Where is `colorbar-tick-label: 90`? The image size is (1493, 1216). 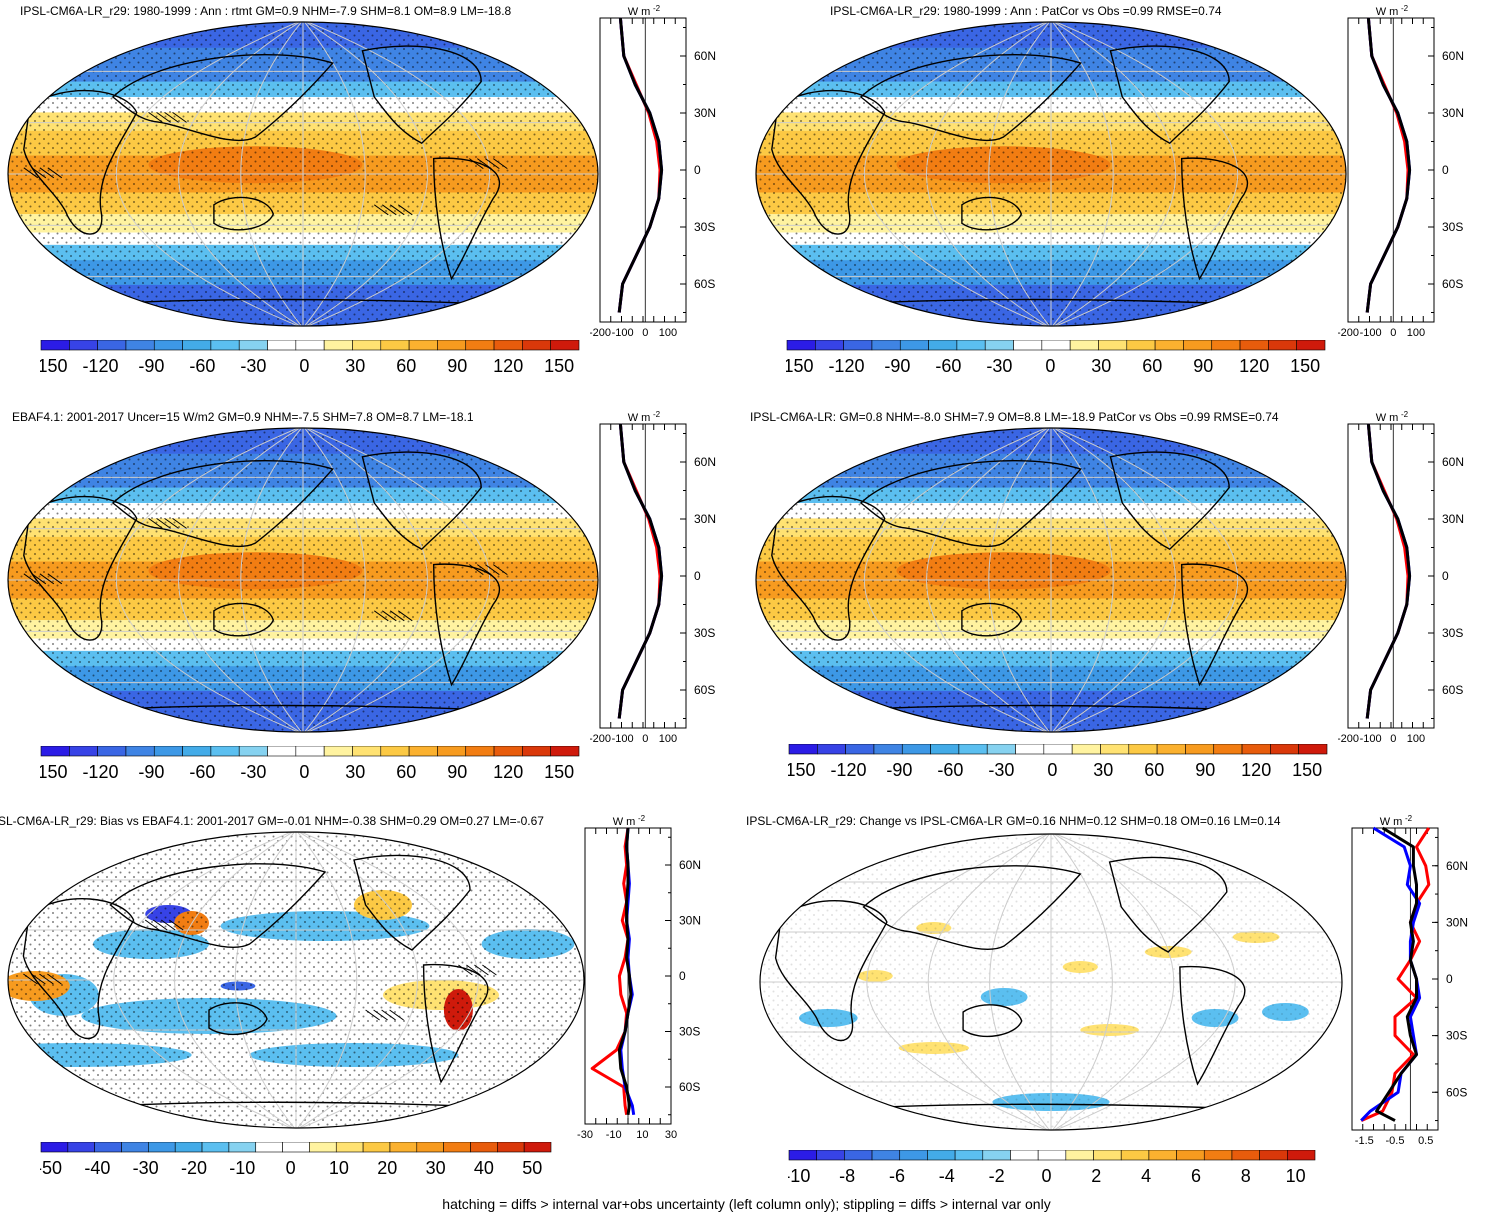
colorbar-tick-label: 90 is located at coordinates (1205, 770).